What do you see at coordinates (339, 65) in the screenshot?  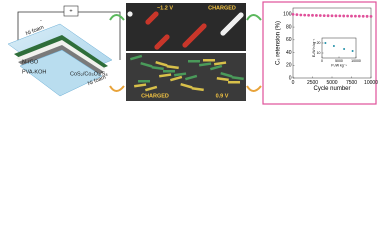 I see `x-axis-label: Pᵥ/W kg⁻¹` at bounding box center [339, 65].